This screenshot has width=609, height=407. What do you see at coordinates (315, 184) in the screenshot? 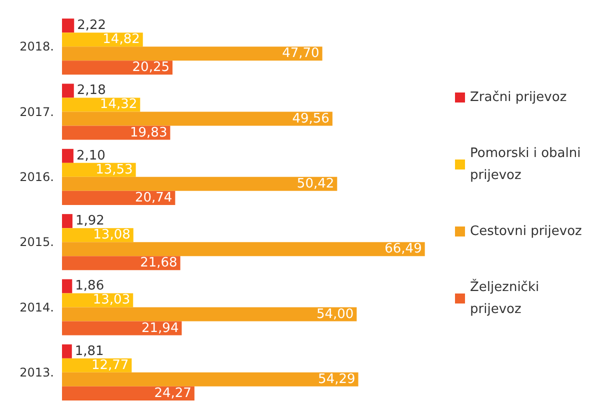
I see `data-label: 50,42` at bounding box center [315, 184].